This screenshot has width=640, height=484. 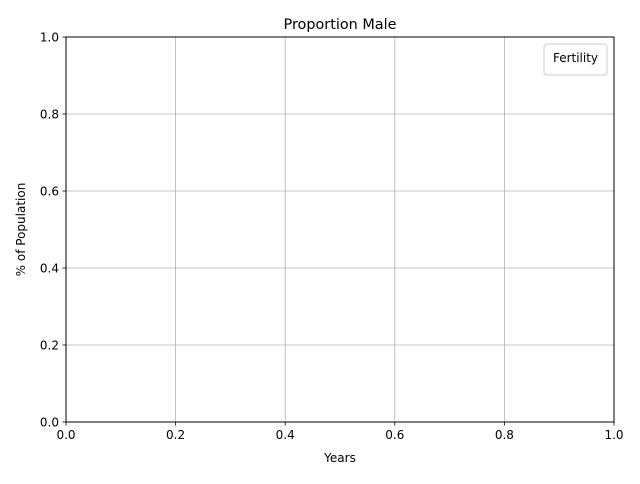 What do you see at coordinates (49, 422) in the screenshot?
I see `y-tick-label: 0.0` at bounding box center [49, 422].